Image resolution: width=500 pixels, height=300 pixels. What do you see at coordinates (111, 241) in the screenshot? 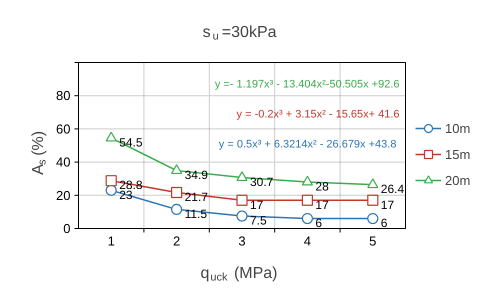
I see `x-tick-label: 1` at bounding box center [111, 241].